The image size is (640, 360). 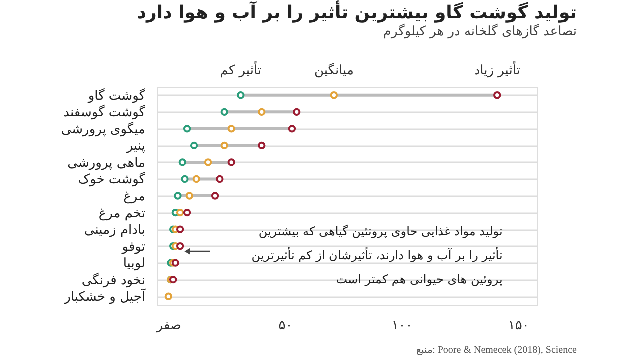 I want to click on text: منبع: Poore & Nemecek (2018), Science, so click(x=497, y=350).